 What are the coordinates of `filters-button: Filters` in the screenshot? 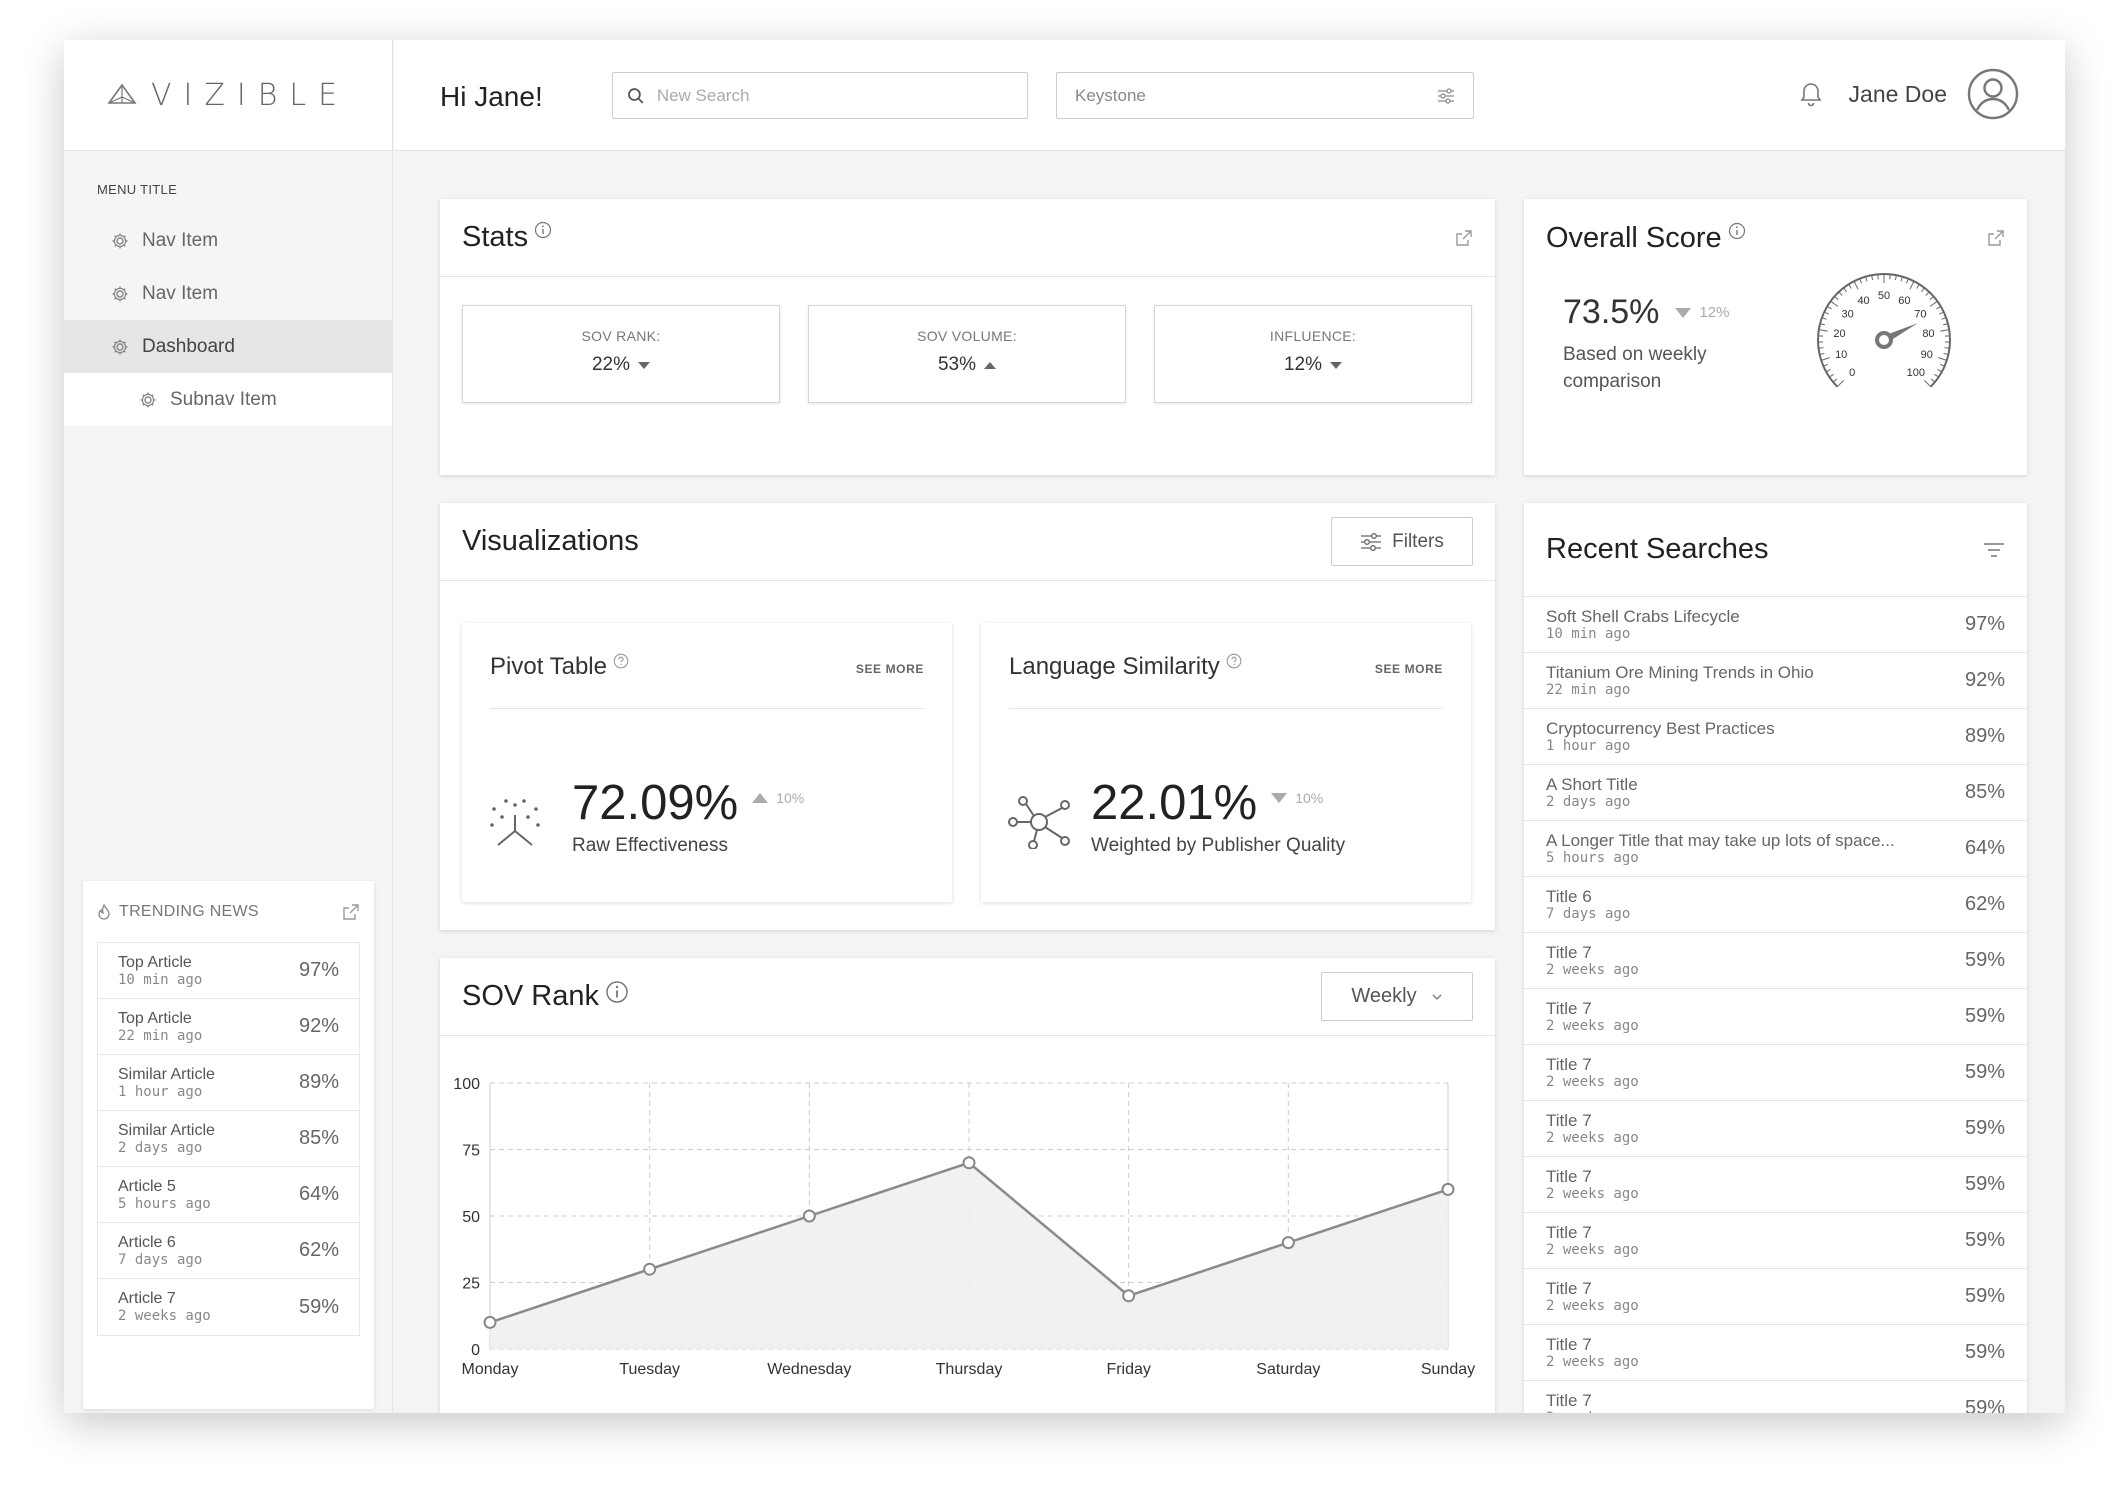 It's located at (1402, 541).